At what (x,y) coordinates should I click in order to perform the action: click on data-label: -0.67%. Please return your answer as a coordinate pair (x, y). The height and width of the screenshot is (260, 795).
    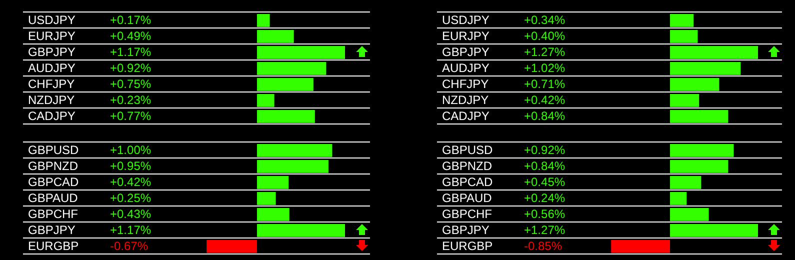
    Looking at the image, I should click on (129, 246).